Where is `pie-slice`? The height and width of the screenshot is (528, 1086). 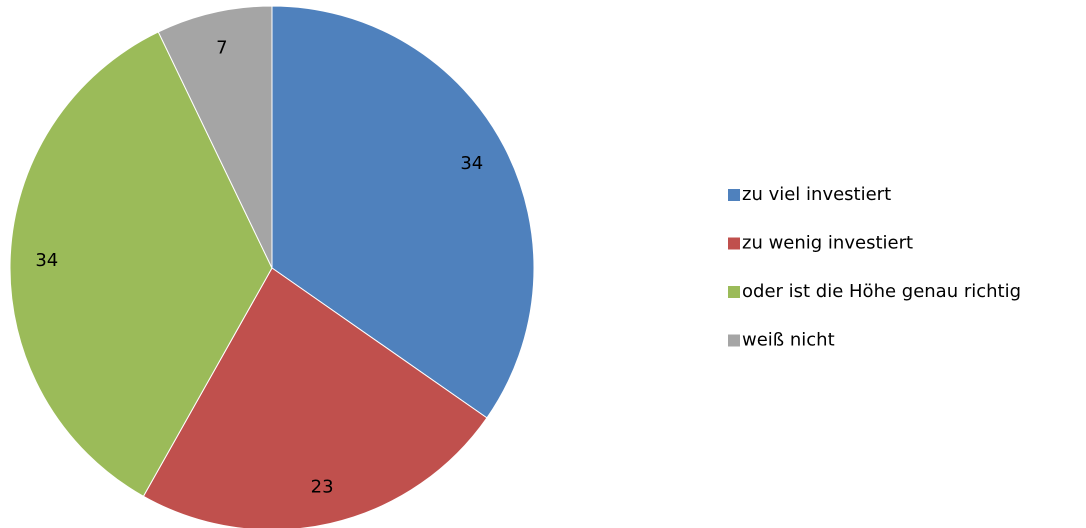
pie-slice is located at coordinates (215, 137).